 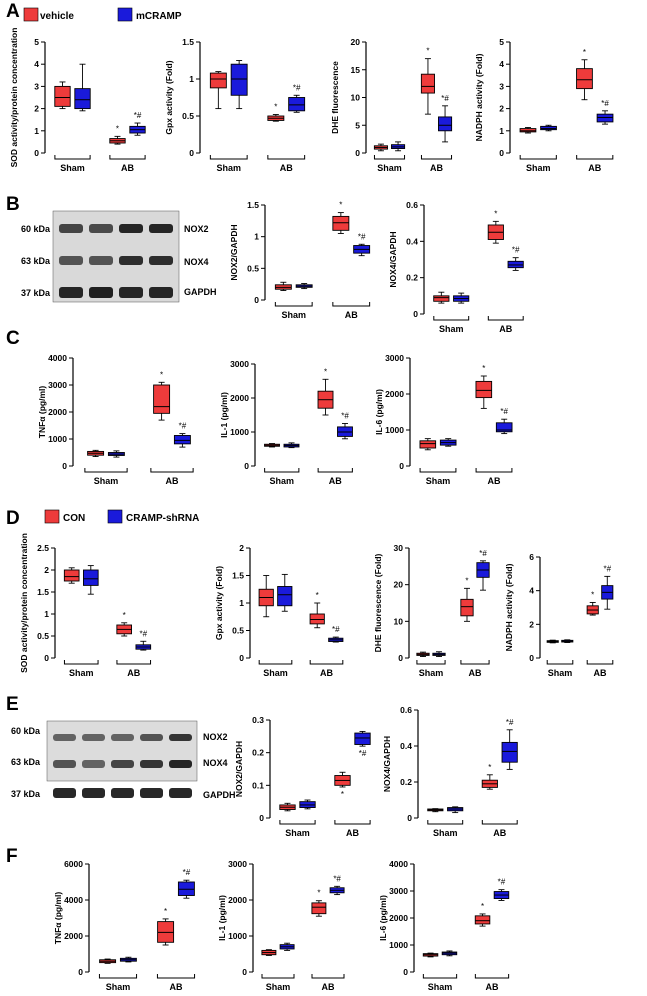 I want to click on y-axis-label: IL-6 (pg/ml), so click(x=383, y=918).